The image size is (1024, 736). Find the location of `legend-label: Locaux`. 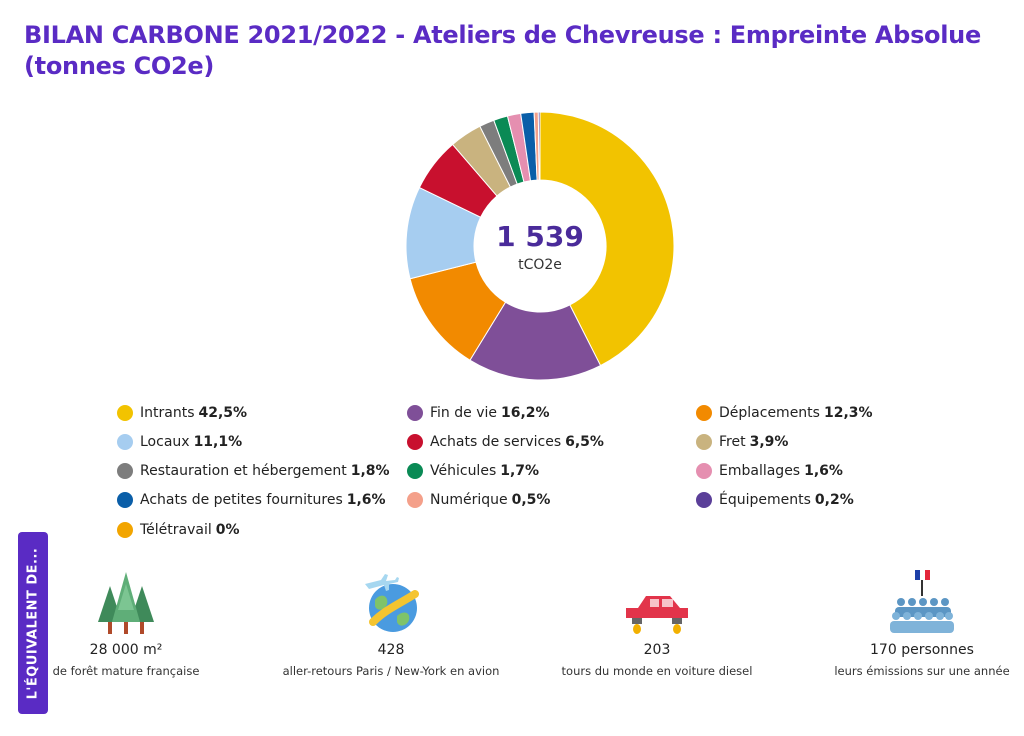

legend-label: Locaux is located at coordinates (165, 442).